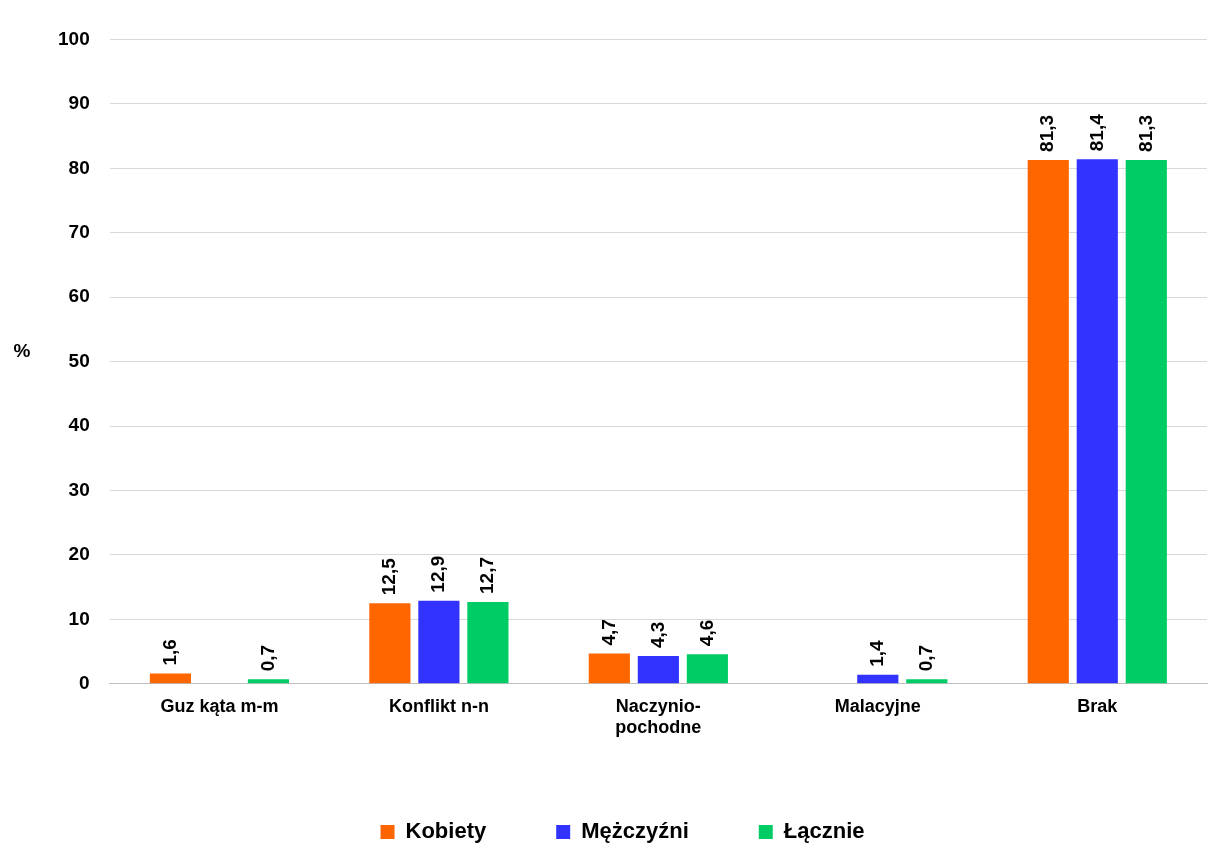 This screenshot has width=1221, height=861. Describe the element at coordinates (79, 231) in the screenshot. I see `y-tick-label: 70` at that location.